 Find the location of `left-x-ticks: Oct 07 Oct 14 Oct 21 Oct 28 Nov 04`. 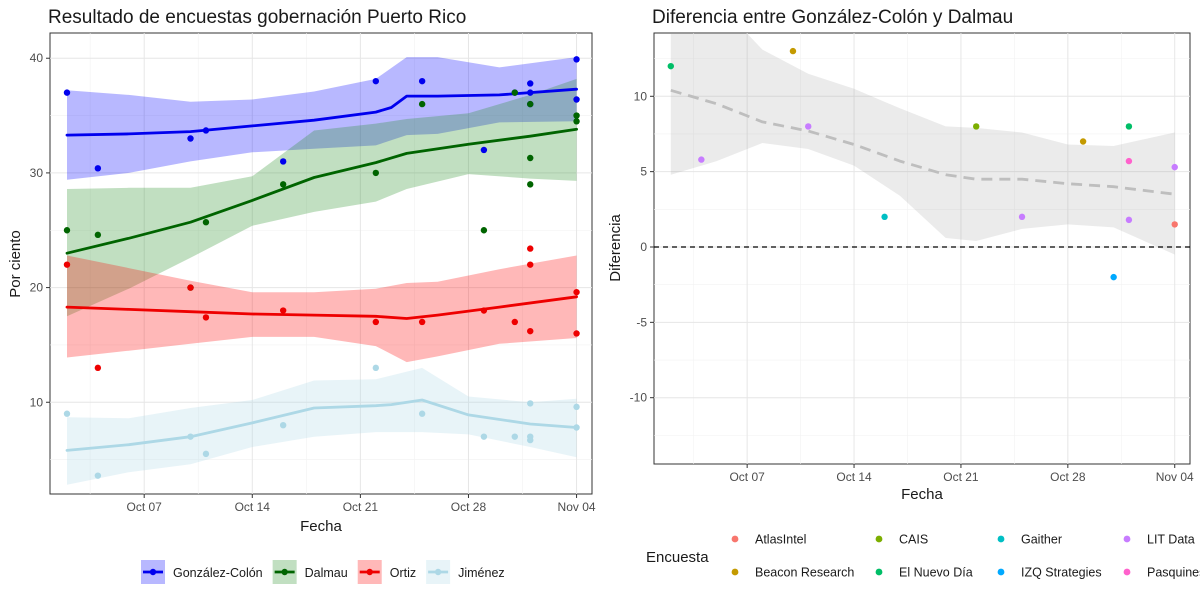

left-x-ticks: Oct 07 Oct 14 Oct 21 Oct 28 Nov 04 is located at coordinates (361, 504).